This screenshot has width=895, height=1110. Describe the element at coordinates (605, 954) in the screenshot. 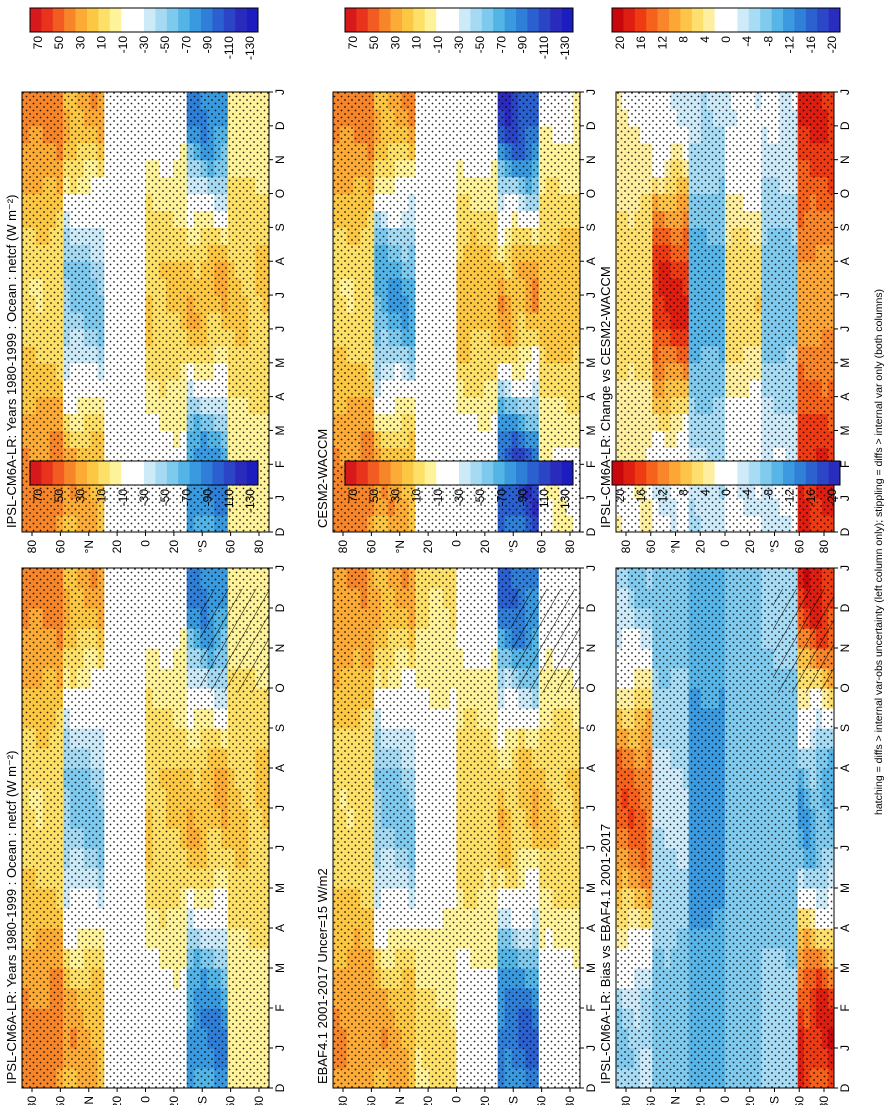

I see `panel-title: IPSL-CM6A-LR: Bias vs EBAF4.1 2001-2017` at that location.